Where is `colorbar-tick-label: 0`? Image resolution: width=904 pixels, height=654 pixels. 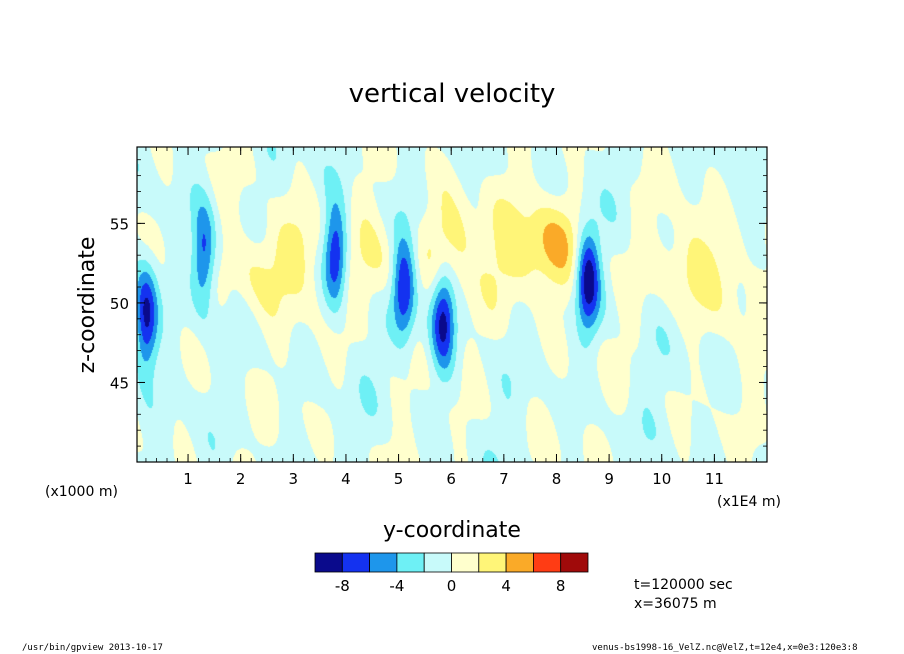 colorbar-tick-label: 0 is located at coordinates (452, 586).